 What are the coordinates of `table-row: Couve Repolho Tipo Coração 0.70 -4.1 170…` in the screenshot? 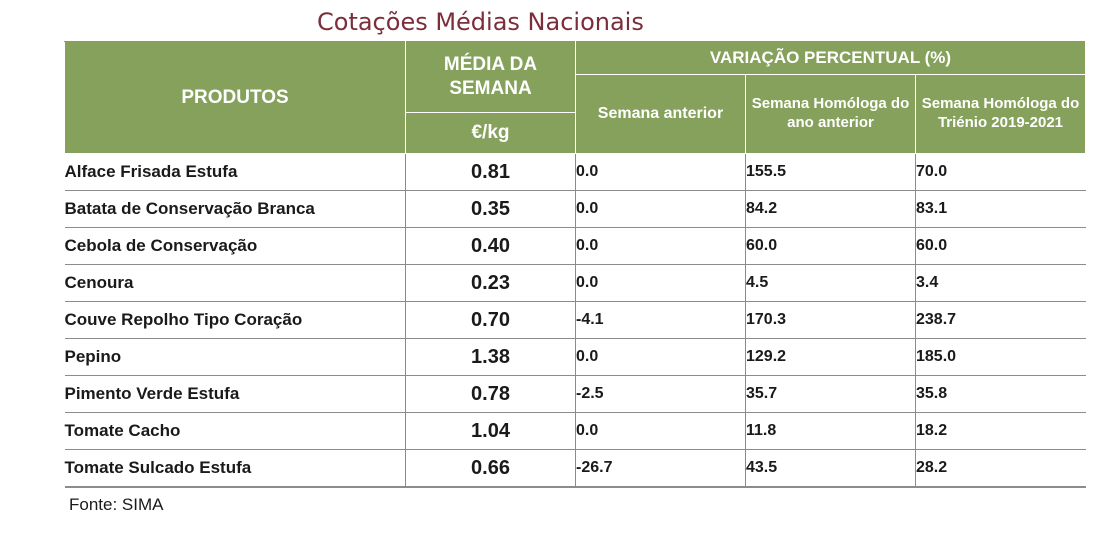 It's located at (575, 320).